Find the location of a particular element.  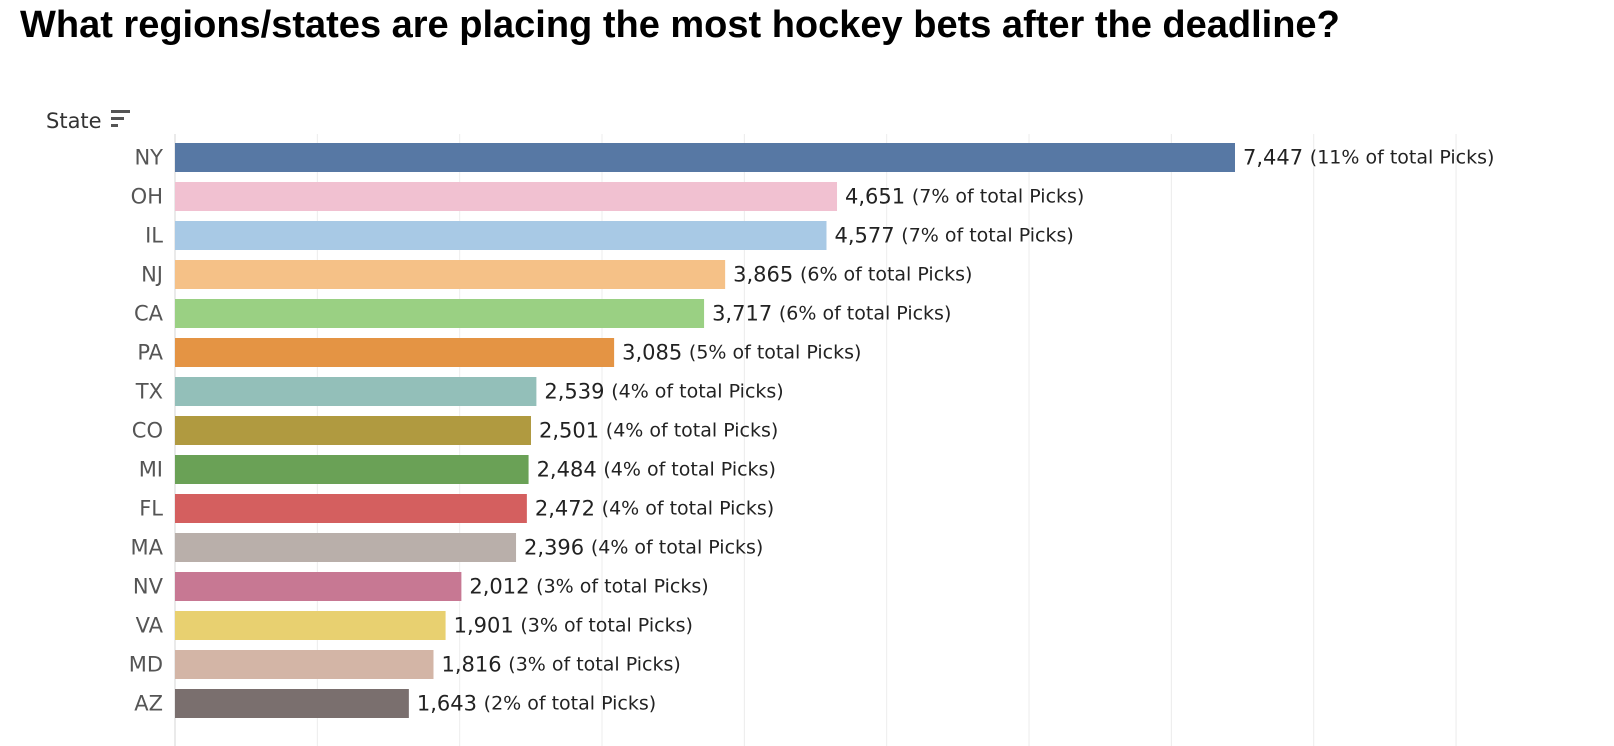

value-label: 1,816 (3% of total Picks) is located at coordinates (560, 665).